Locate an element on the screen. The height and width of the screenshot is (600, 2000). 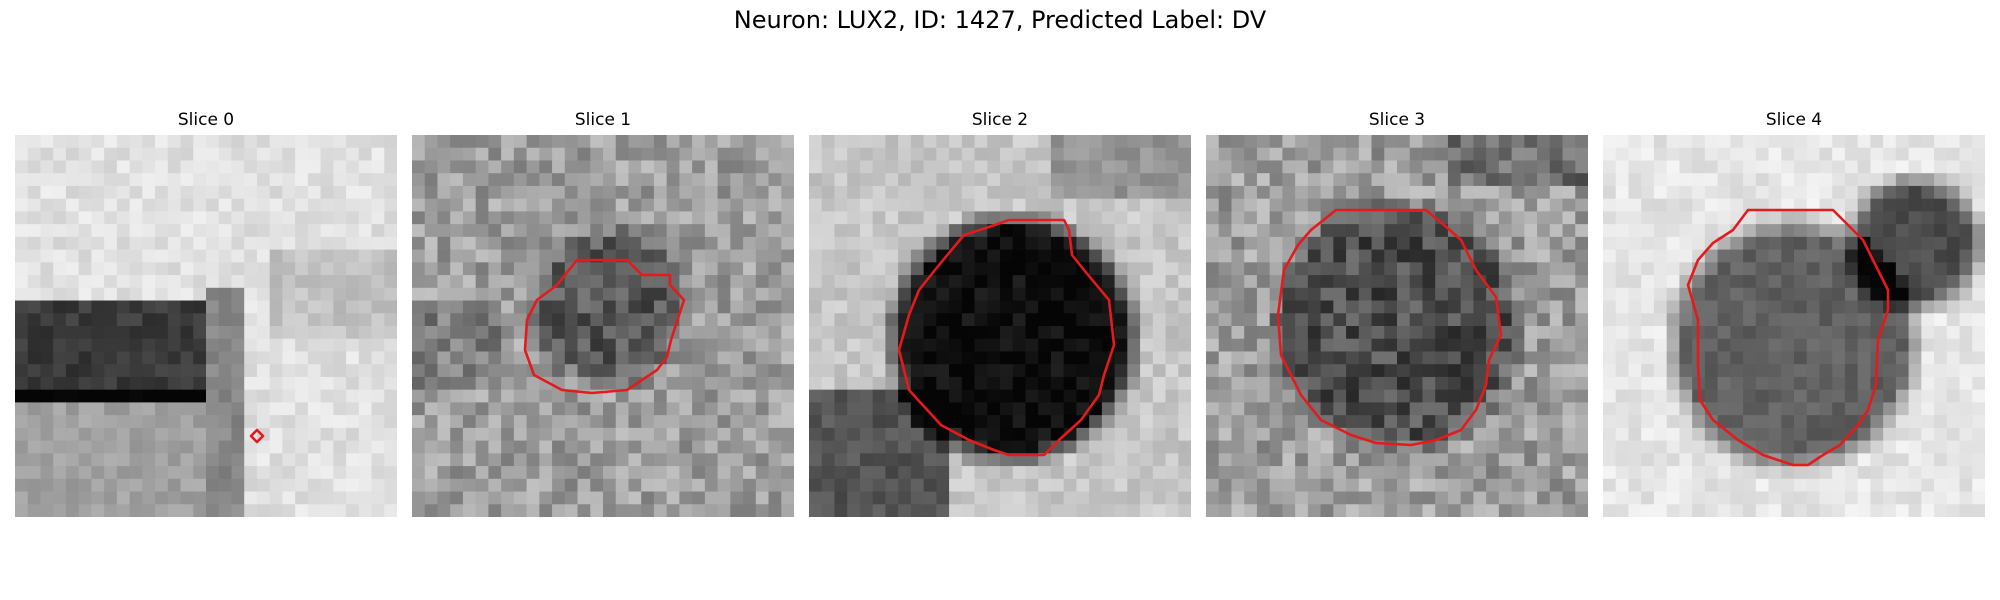
slice-title-4: Slice 4 is located at coordinates (1794, 120).